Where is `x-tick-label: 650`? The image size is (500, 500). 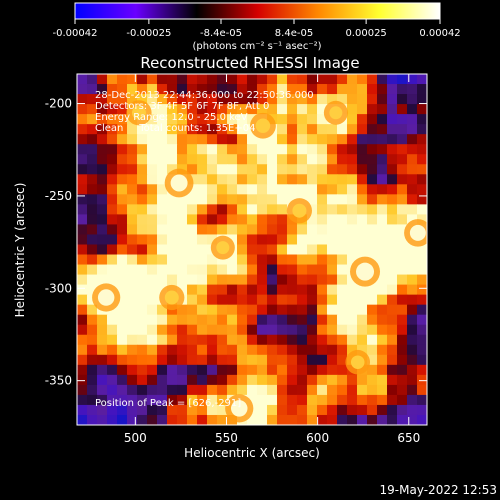
x-tick-label: 650 is located at coordinates (408, 438).